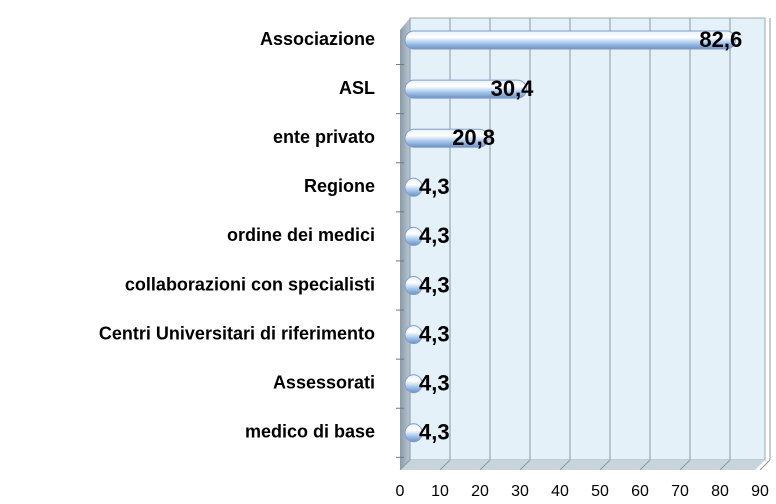 This screenshot has height=504, width=776. Describe the element at coordinates (520, 491) in the screenshot. I see `x-tick-label: 30` at that location.